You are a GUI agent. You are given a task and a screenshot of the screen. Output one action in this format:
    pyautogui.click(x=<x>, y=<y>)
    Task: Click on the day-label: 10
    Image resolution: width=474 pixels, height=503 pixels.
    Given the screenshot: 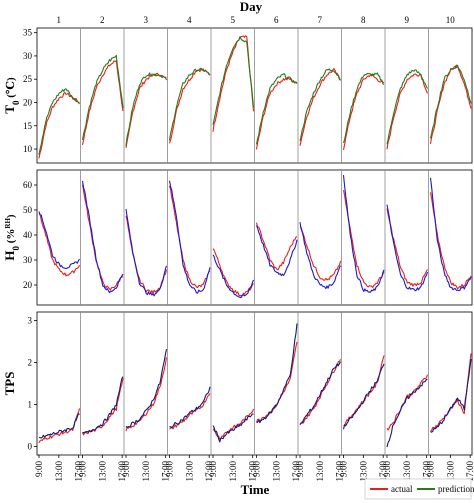 What is the action you would take?
    pyautogui.click(x=451, y=20)
    